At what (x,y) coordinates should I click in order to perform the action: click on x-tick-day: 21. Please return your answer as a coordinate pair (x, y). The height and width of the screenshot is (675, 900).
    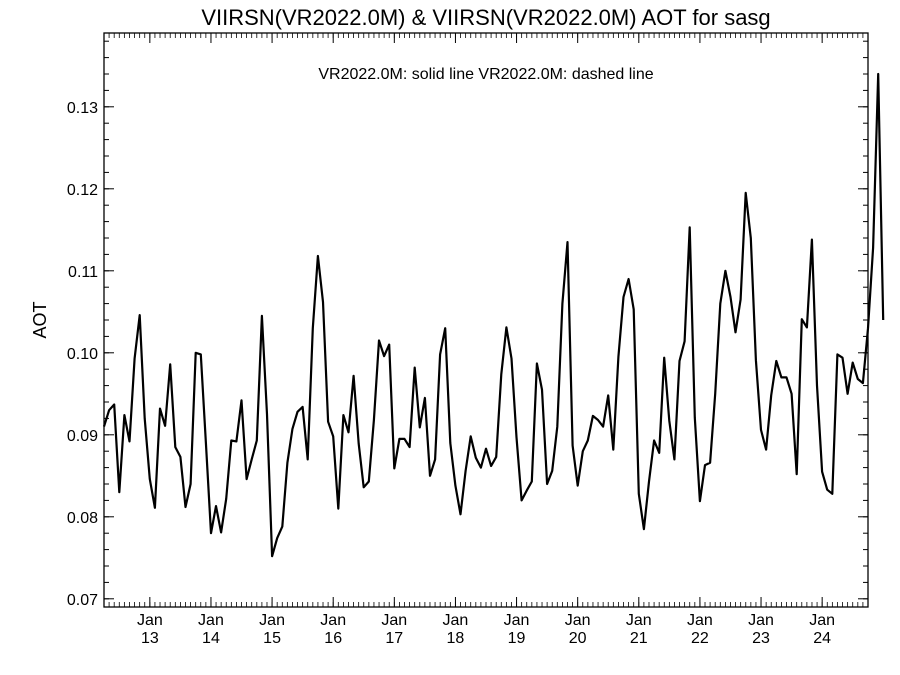
    Looking at the image, I should click on (639, 638).